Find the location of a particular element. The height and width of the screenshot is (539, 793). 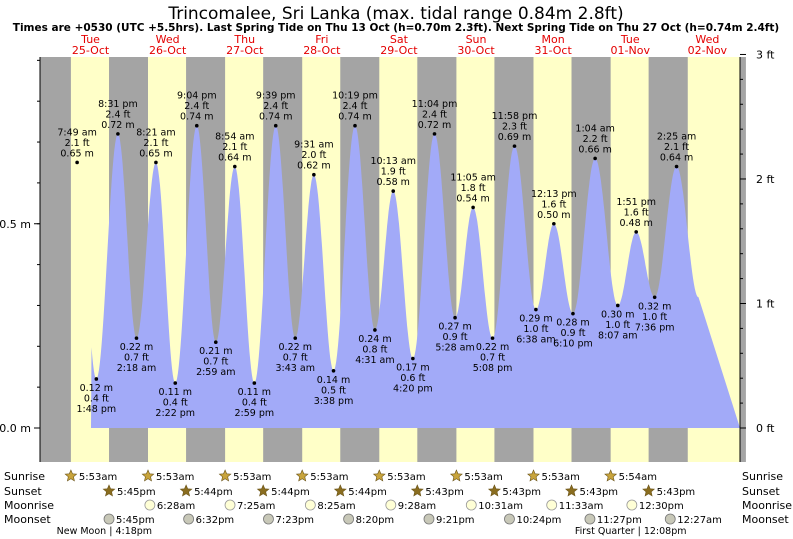

tide-label: 2.0 ft is located at coordinates (313, 155).